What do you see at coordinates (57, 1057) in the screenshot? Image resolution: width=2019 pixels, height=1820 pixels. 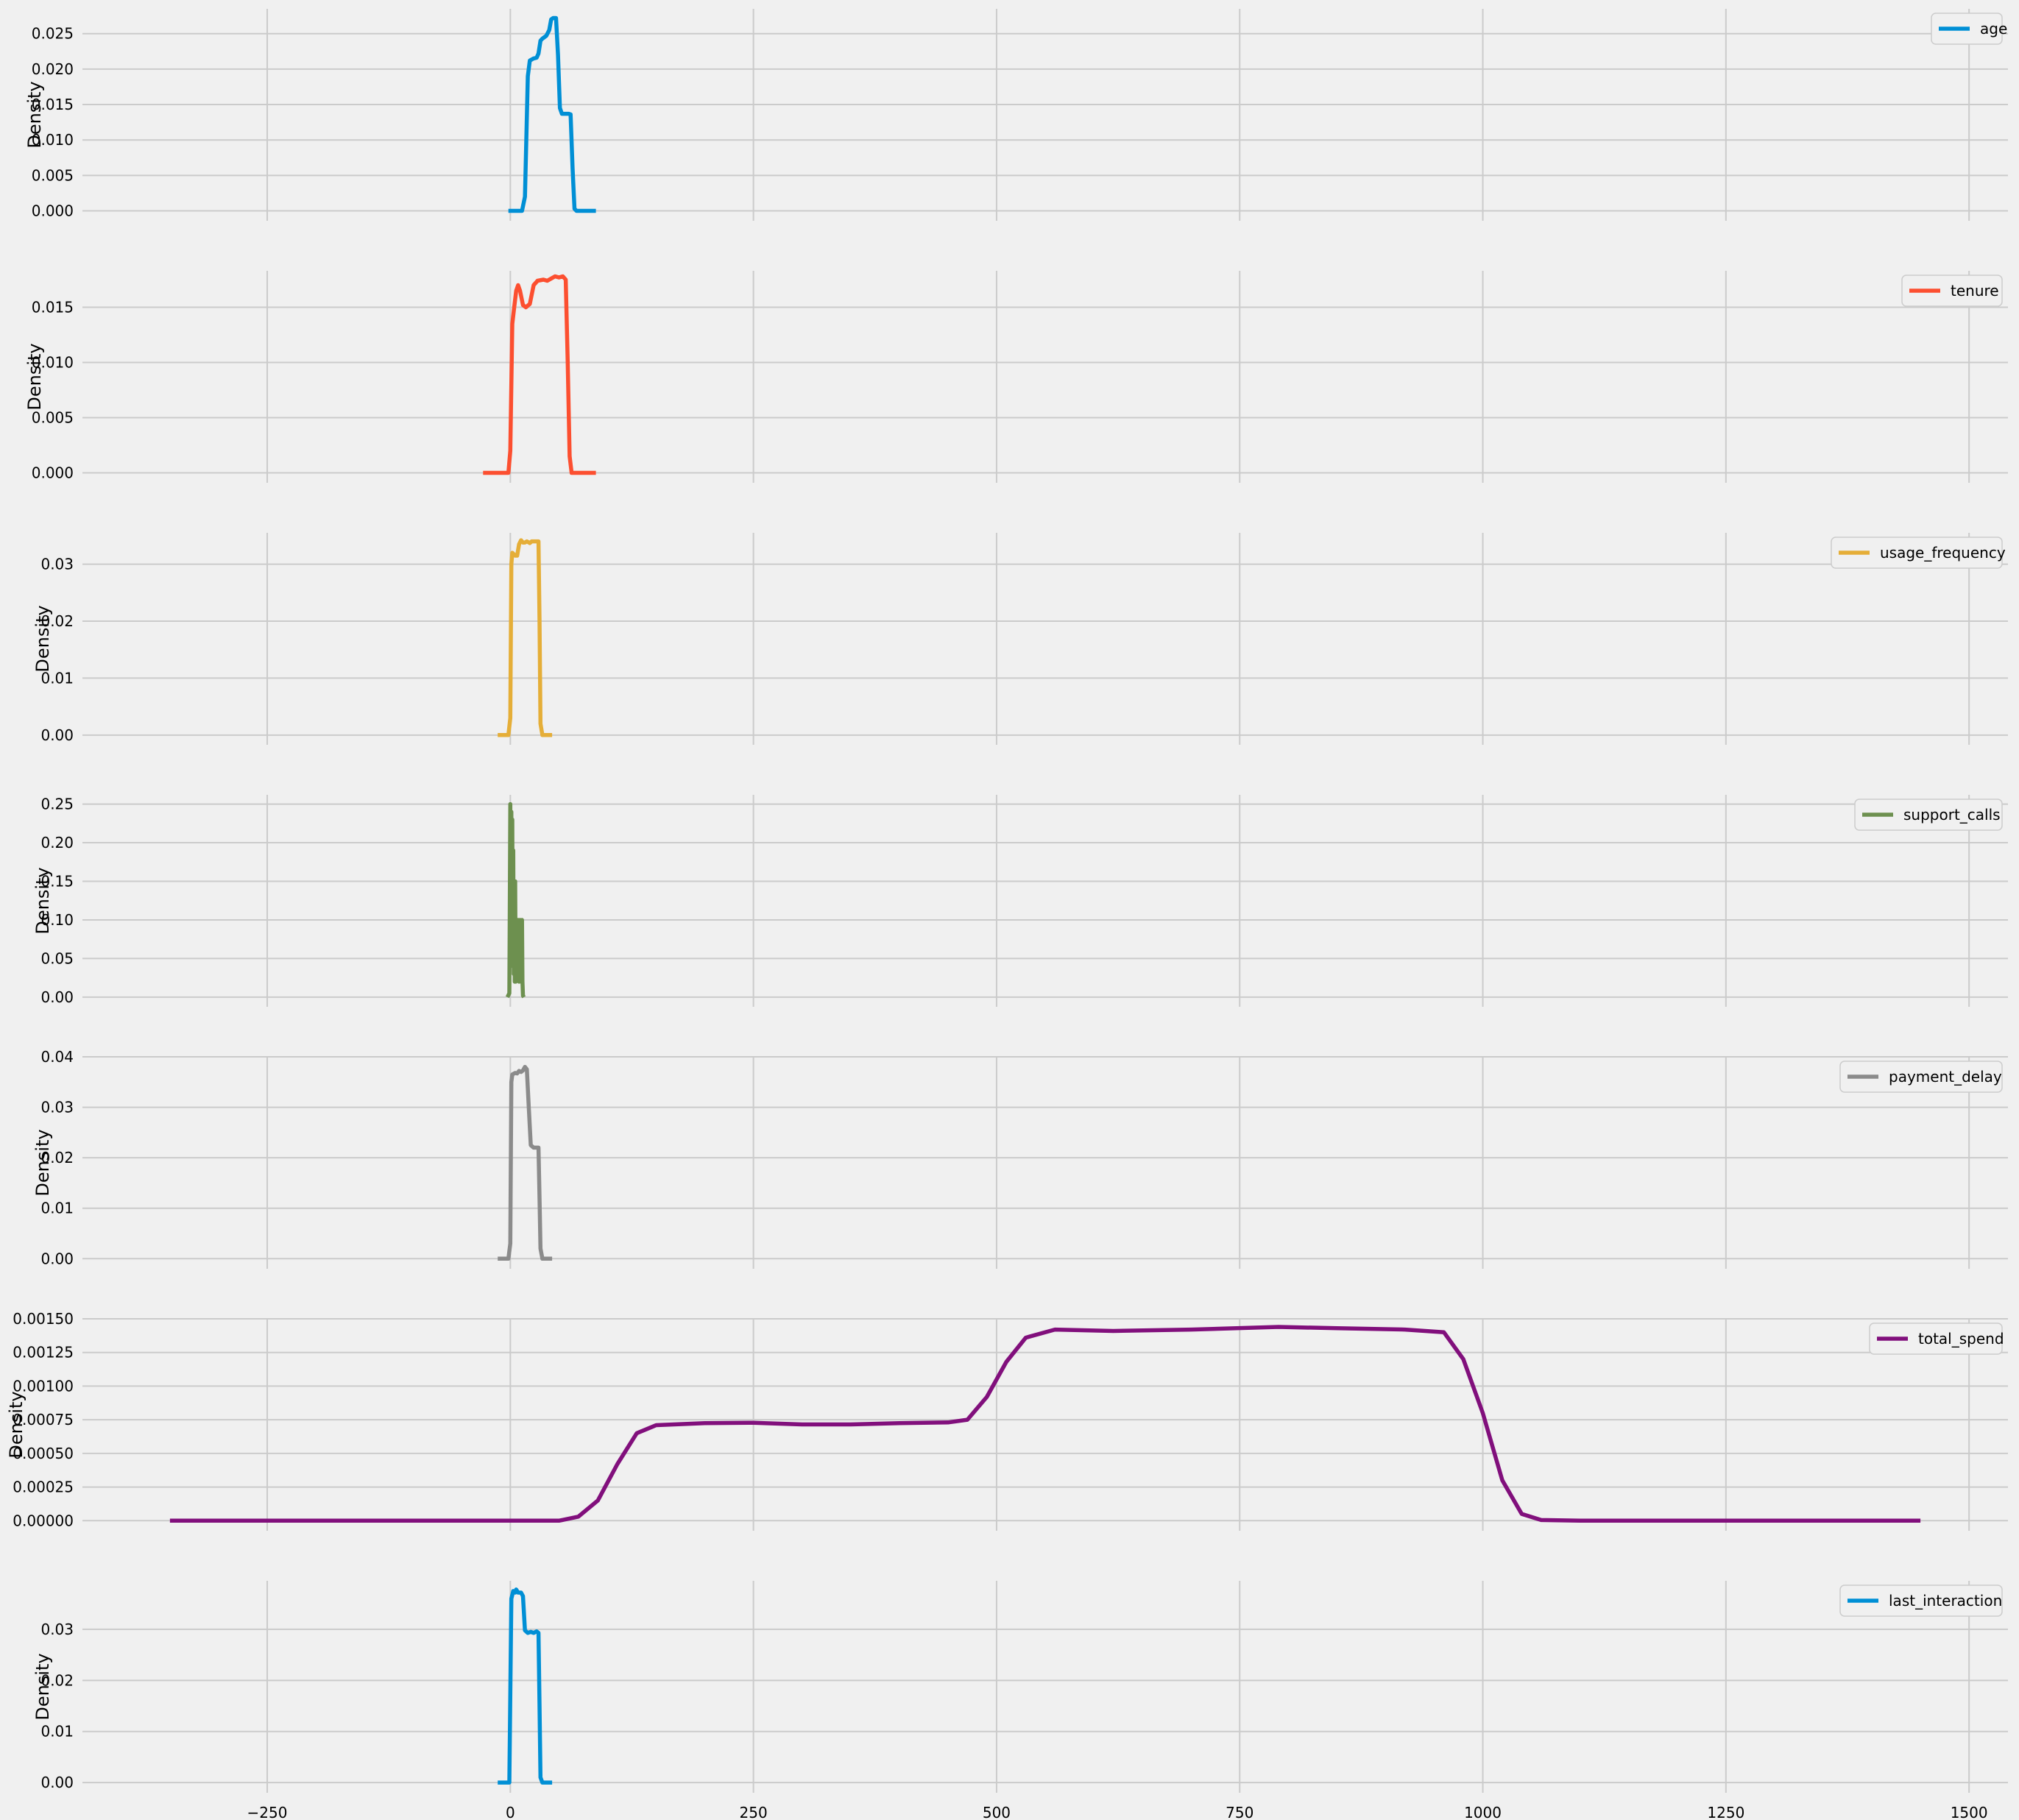 I see `y-tick-label: 0.04` at bounding box center [57, 1057].